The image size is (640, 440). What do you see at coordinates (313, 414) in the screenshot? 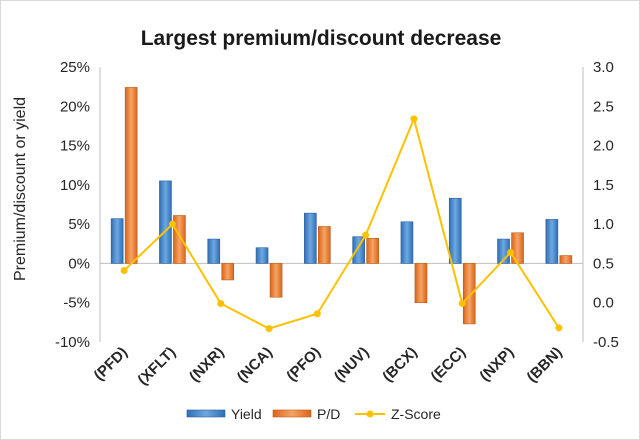
I see `legend: Yield P/D Z-Score` at bounding box center [313, 414].